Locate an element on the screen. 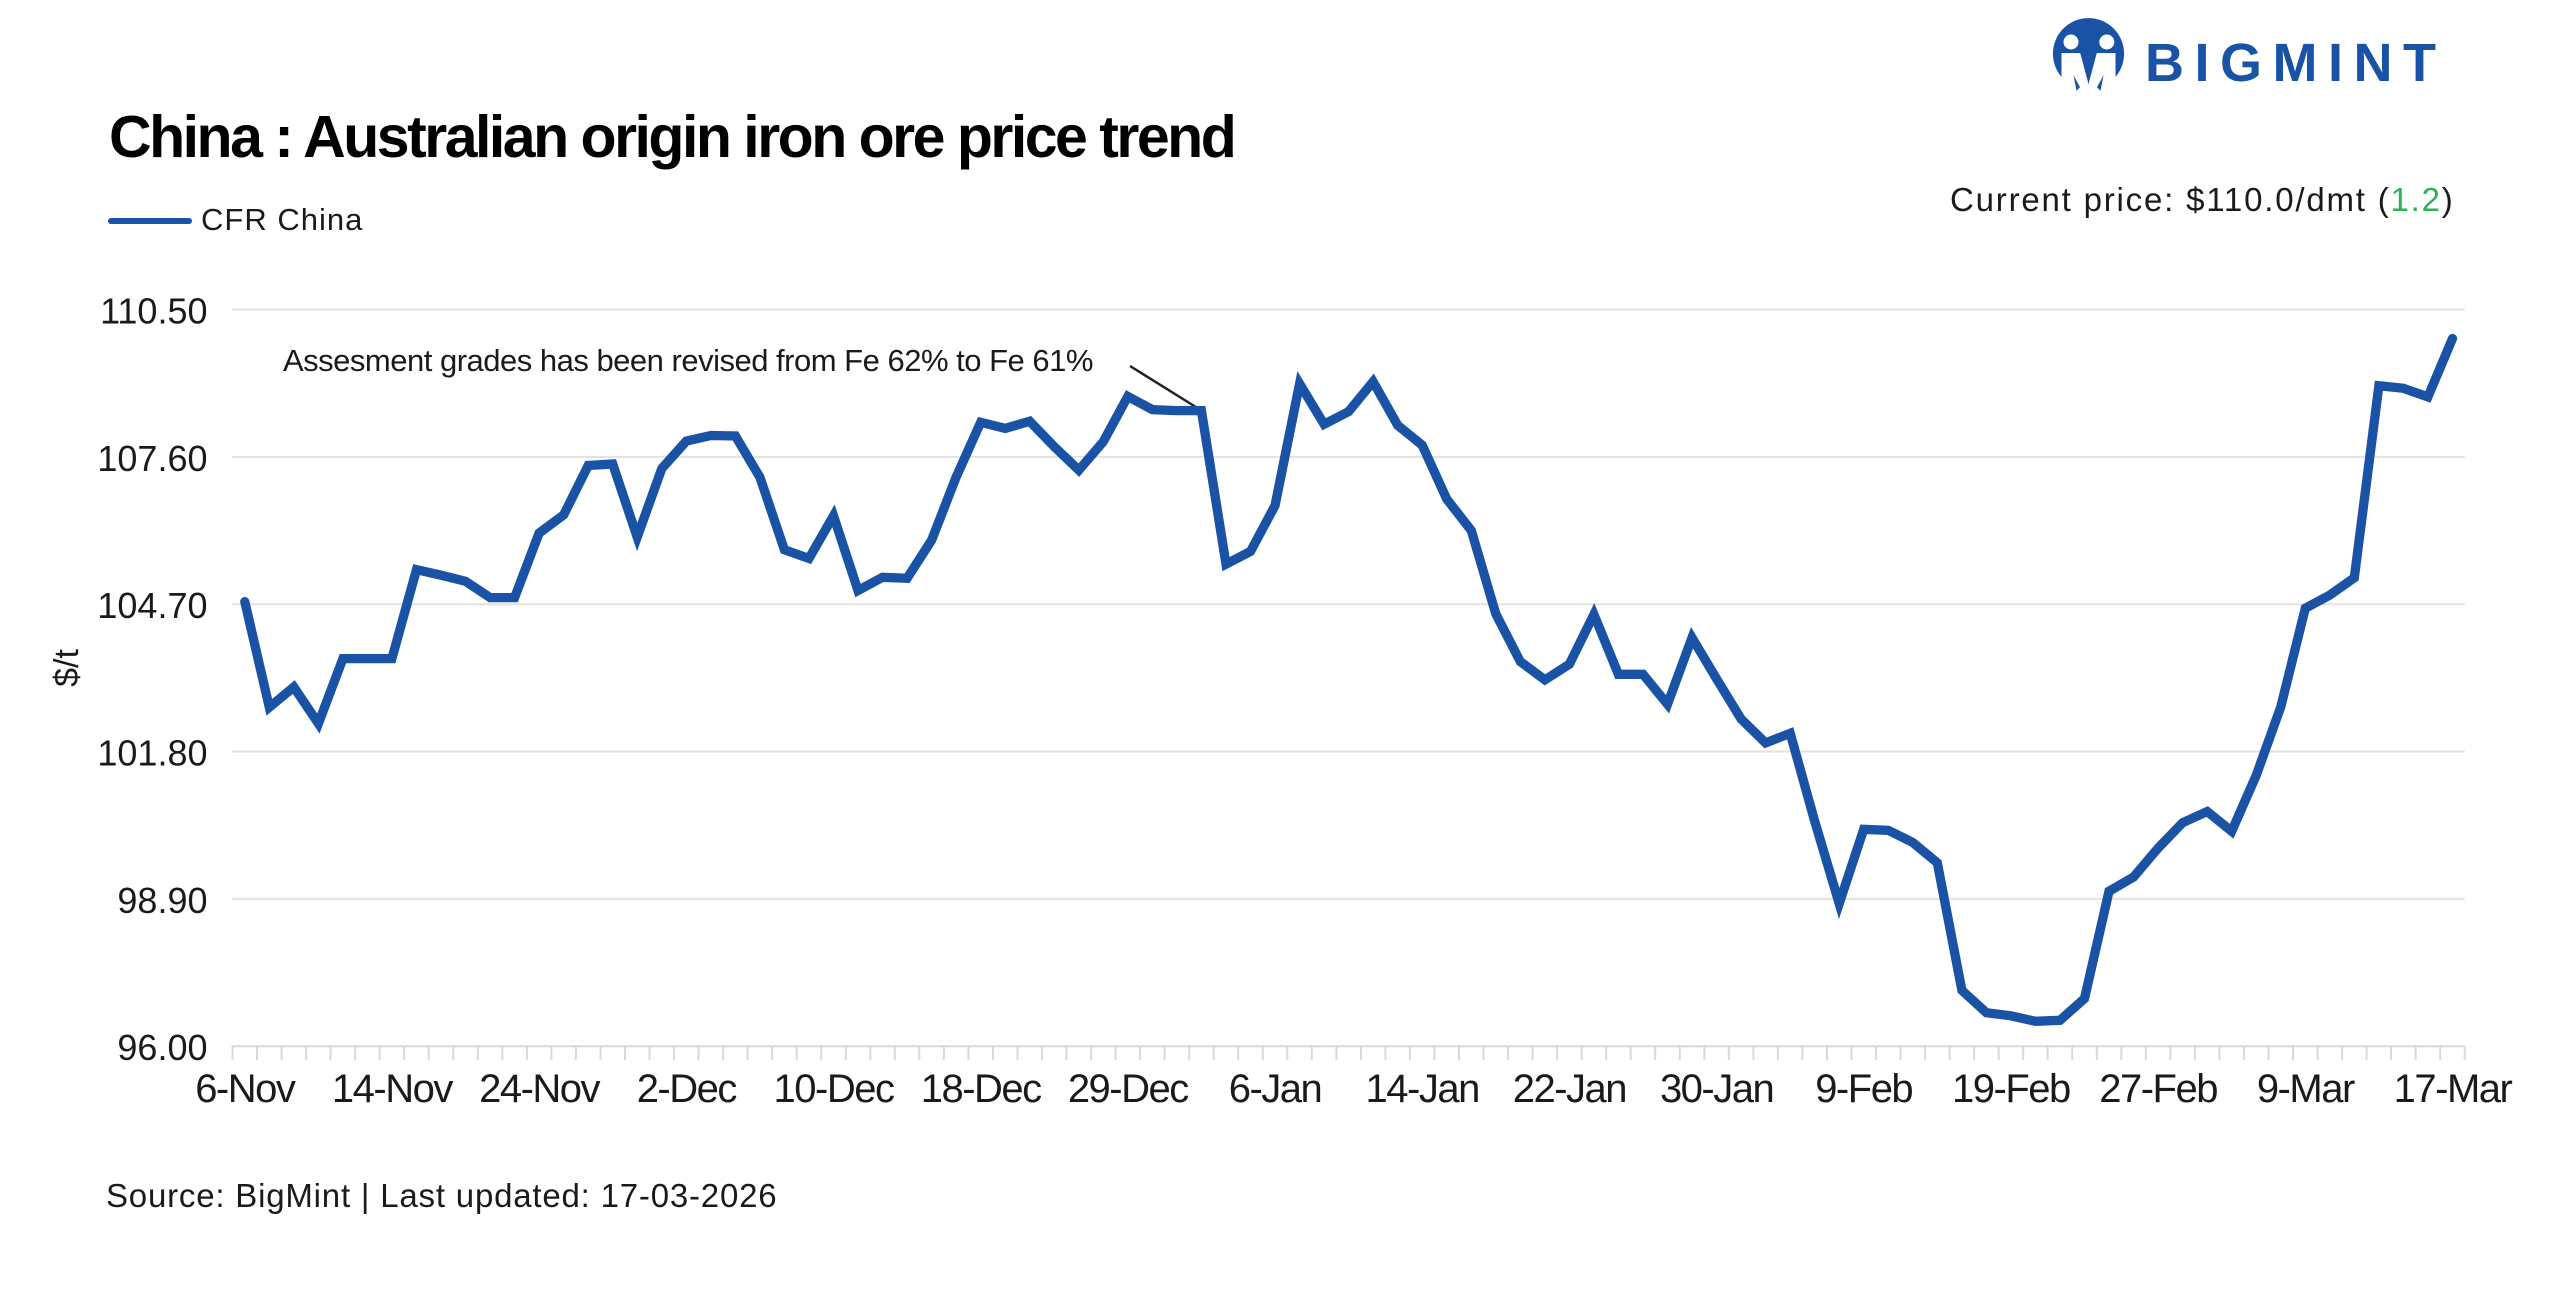 The image size is (2560, 1312). svg-text: 6-Nov is located at coordinates (245, 1089).